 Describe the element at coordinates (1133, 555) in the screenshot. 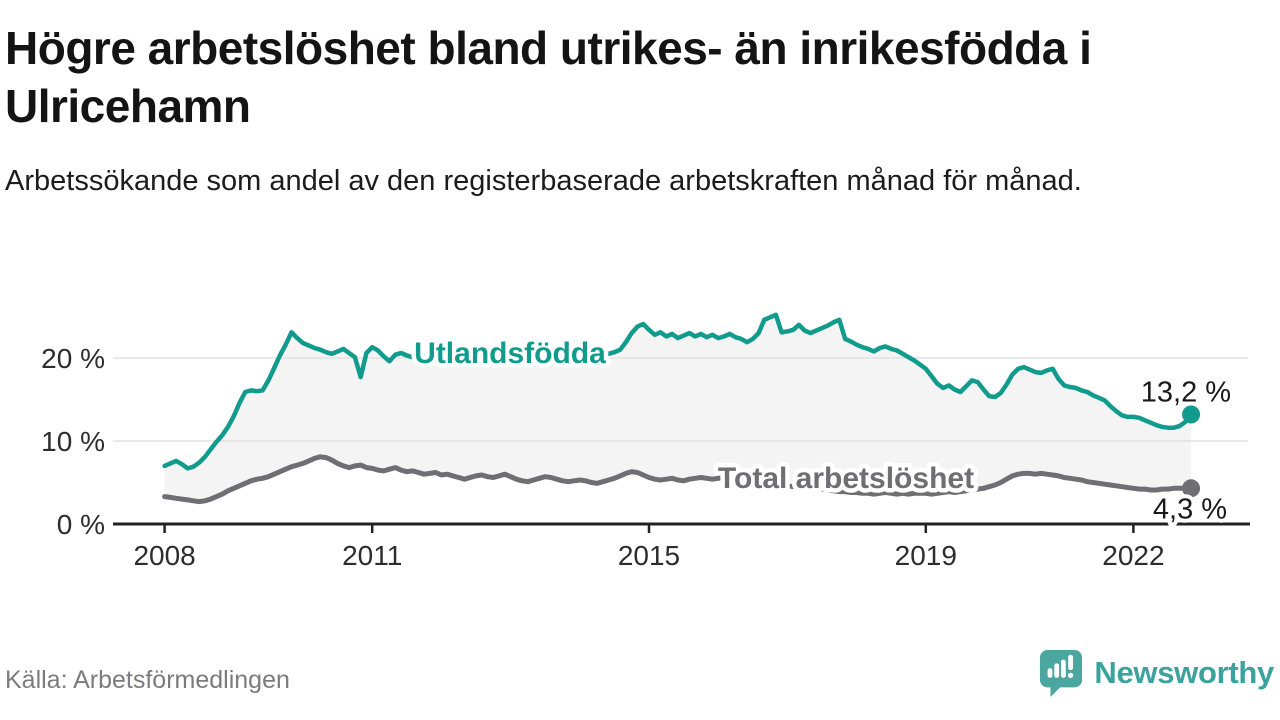

I see `x-axis-label: 2022` at that location.